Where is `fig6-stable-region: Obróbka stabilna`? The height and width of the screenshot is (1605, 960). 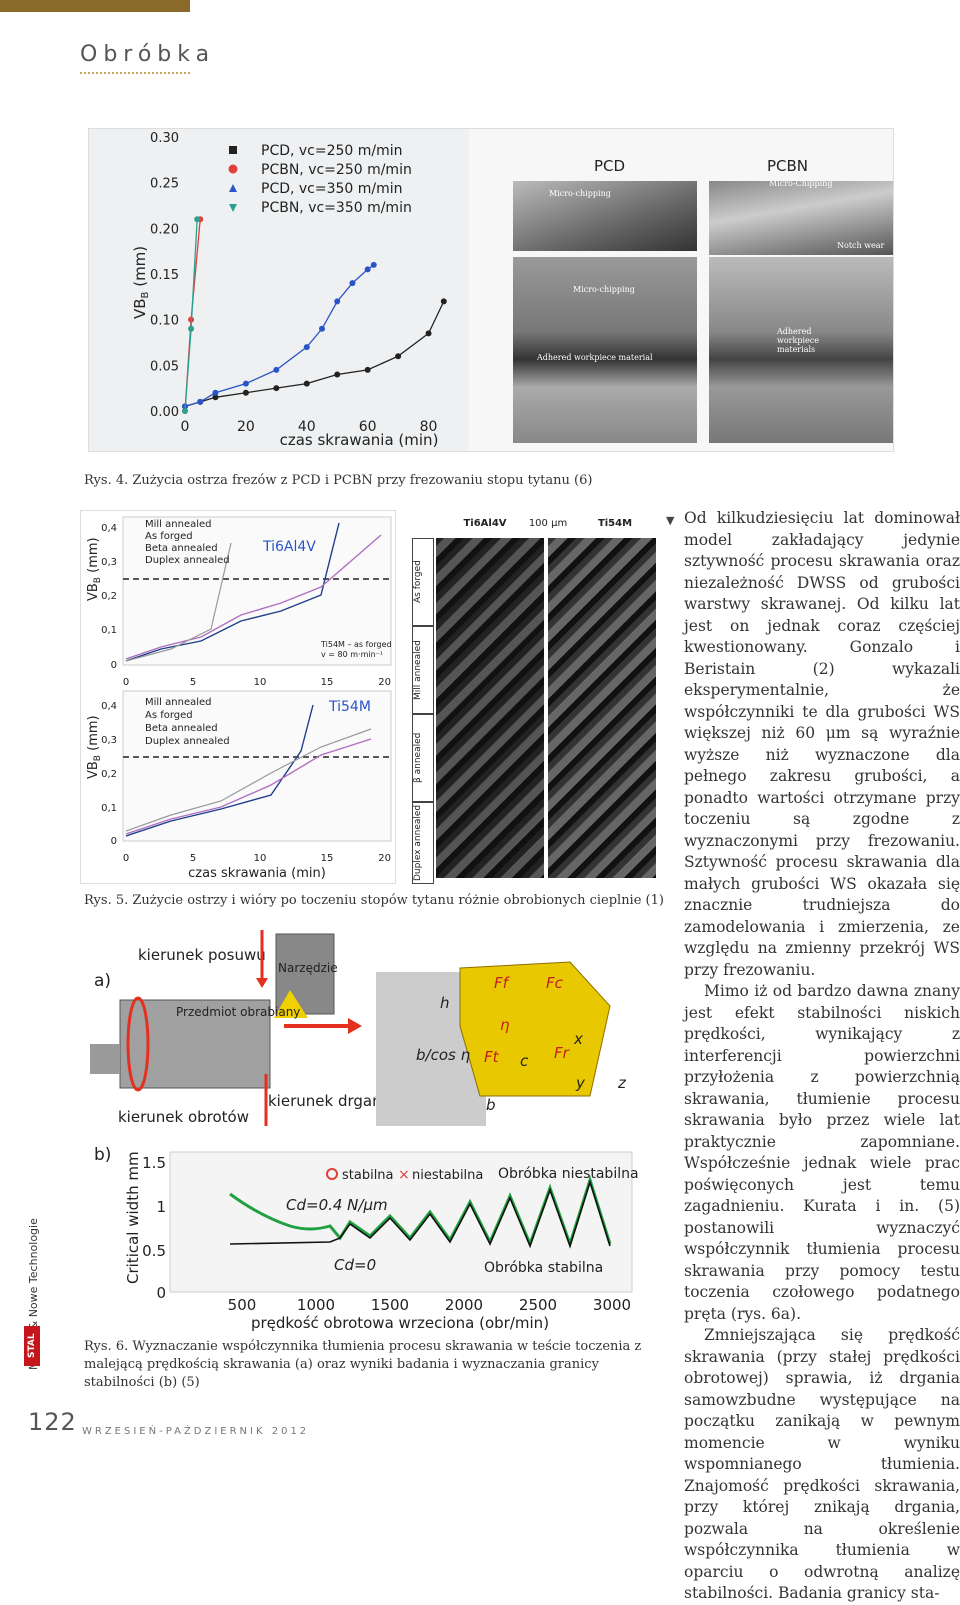 fig6-stable-region: Obróbka stabilna is located at coordinates (543, 1268).